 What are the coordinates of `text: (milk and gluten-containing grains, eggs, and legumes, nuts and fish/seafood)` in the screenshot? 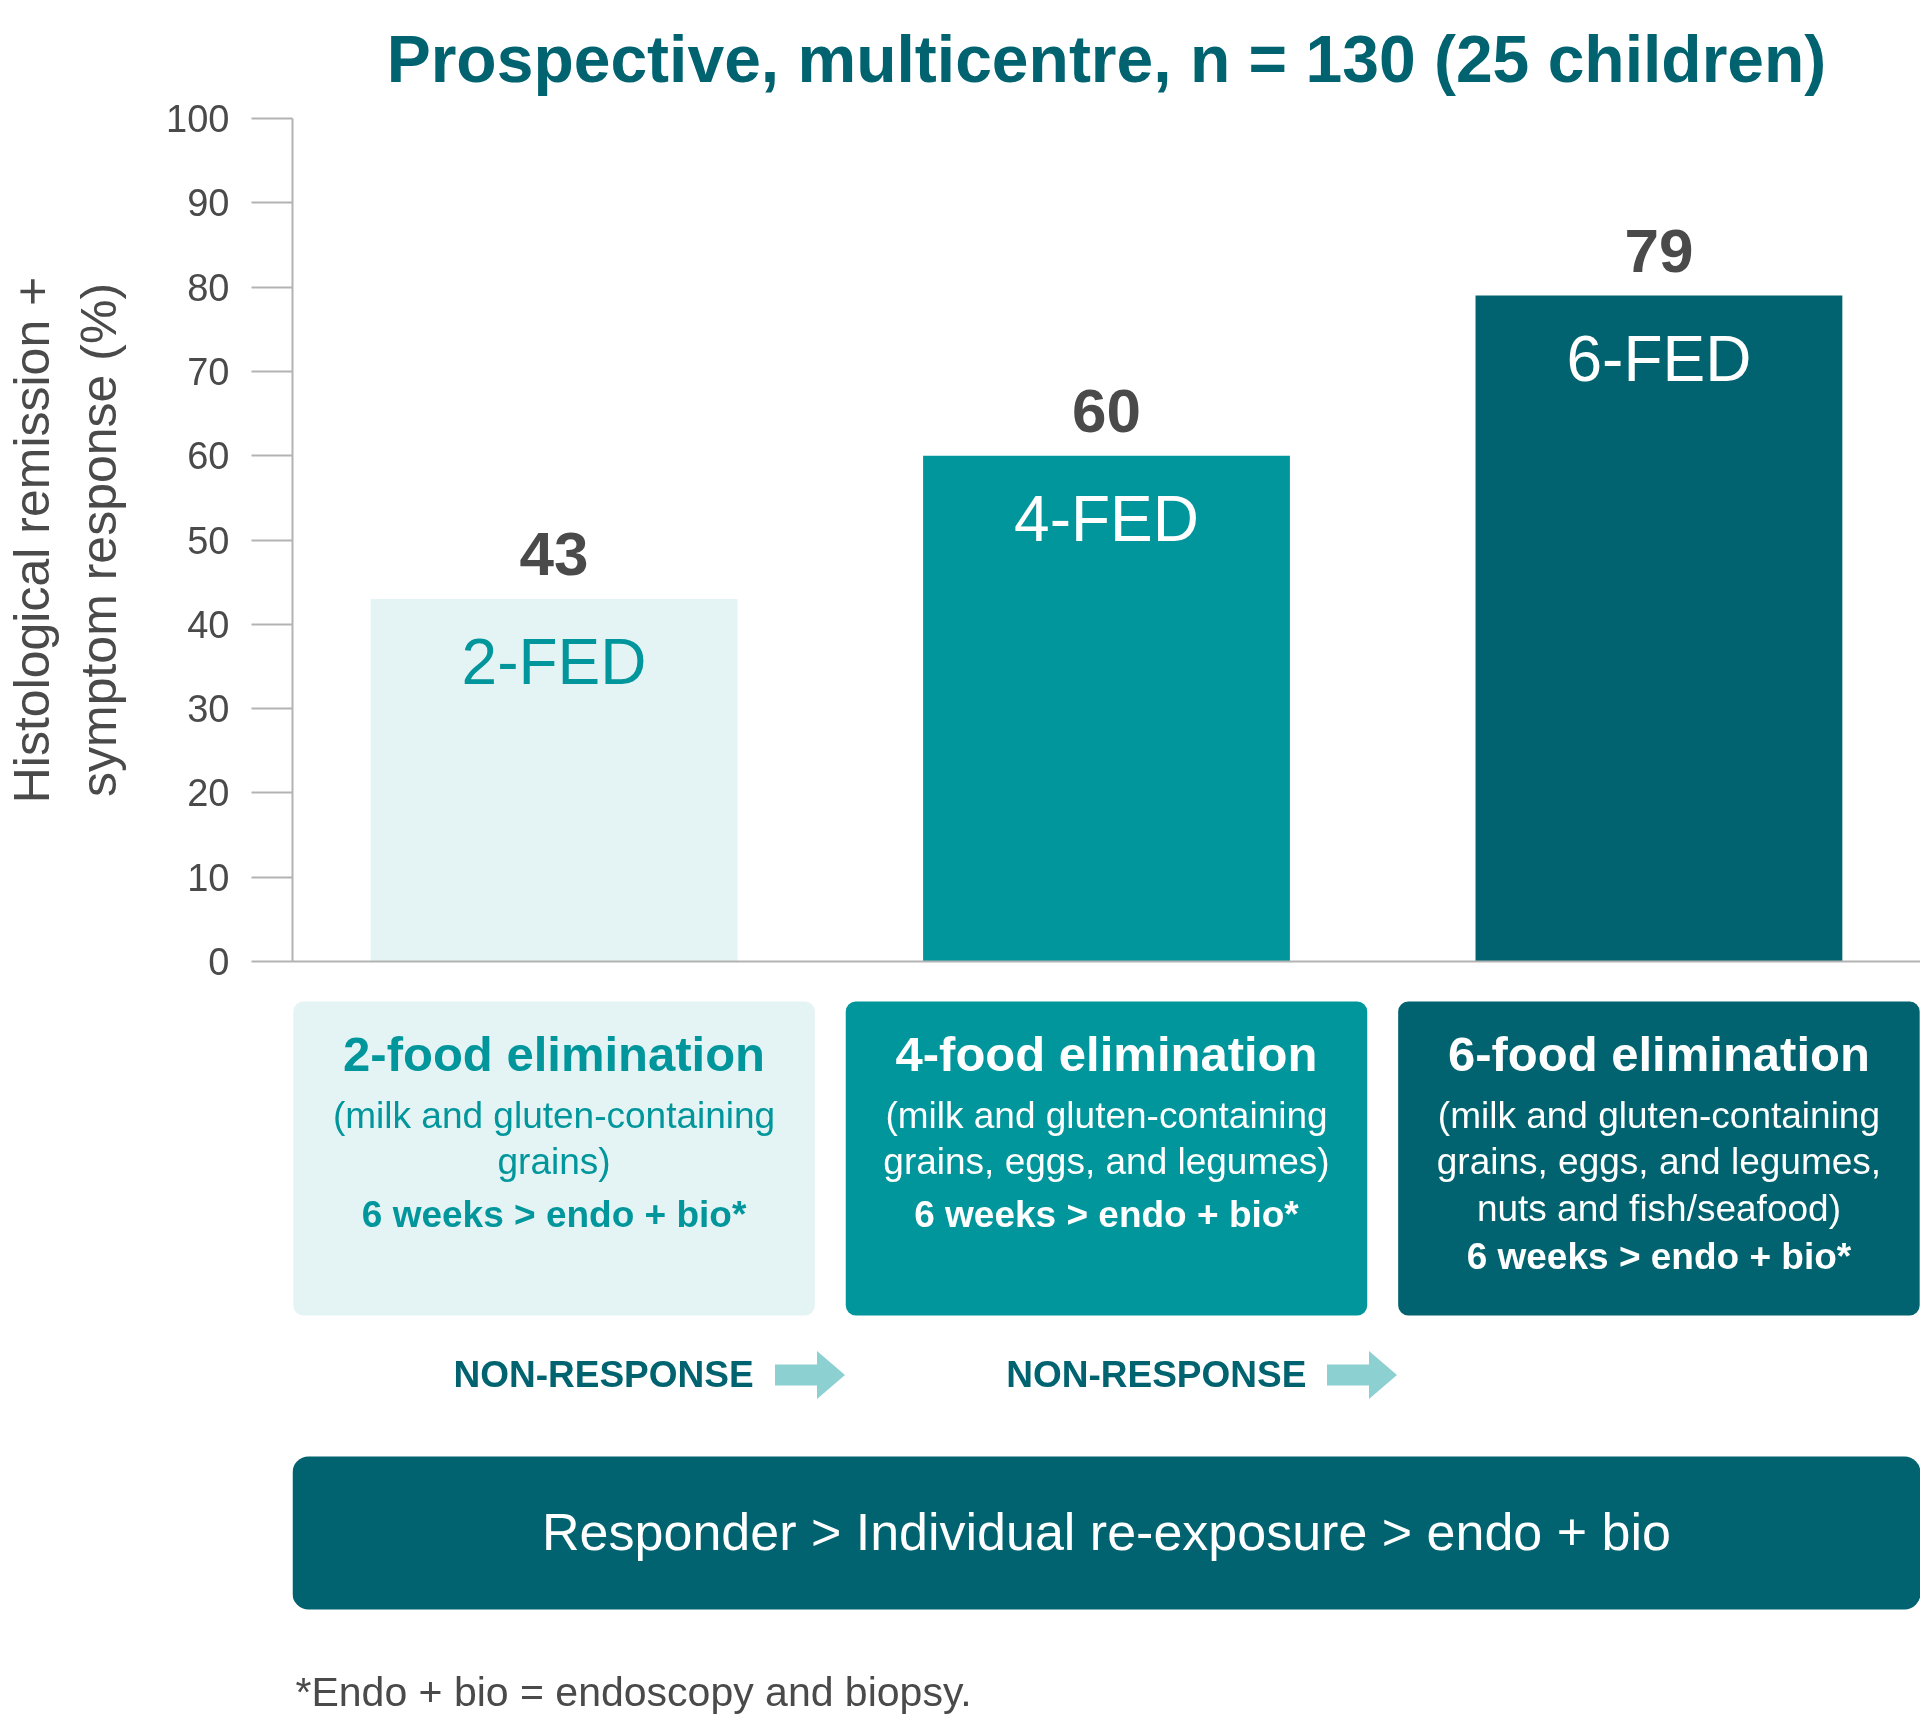 It's located at (1659, 1161).